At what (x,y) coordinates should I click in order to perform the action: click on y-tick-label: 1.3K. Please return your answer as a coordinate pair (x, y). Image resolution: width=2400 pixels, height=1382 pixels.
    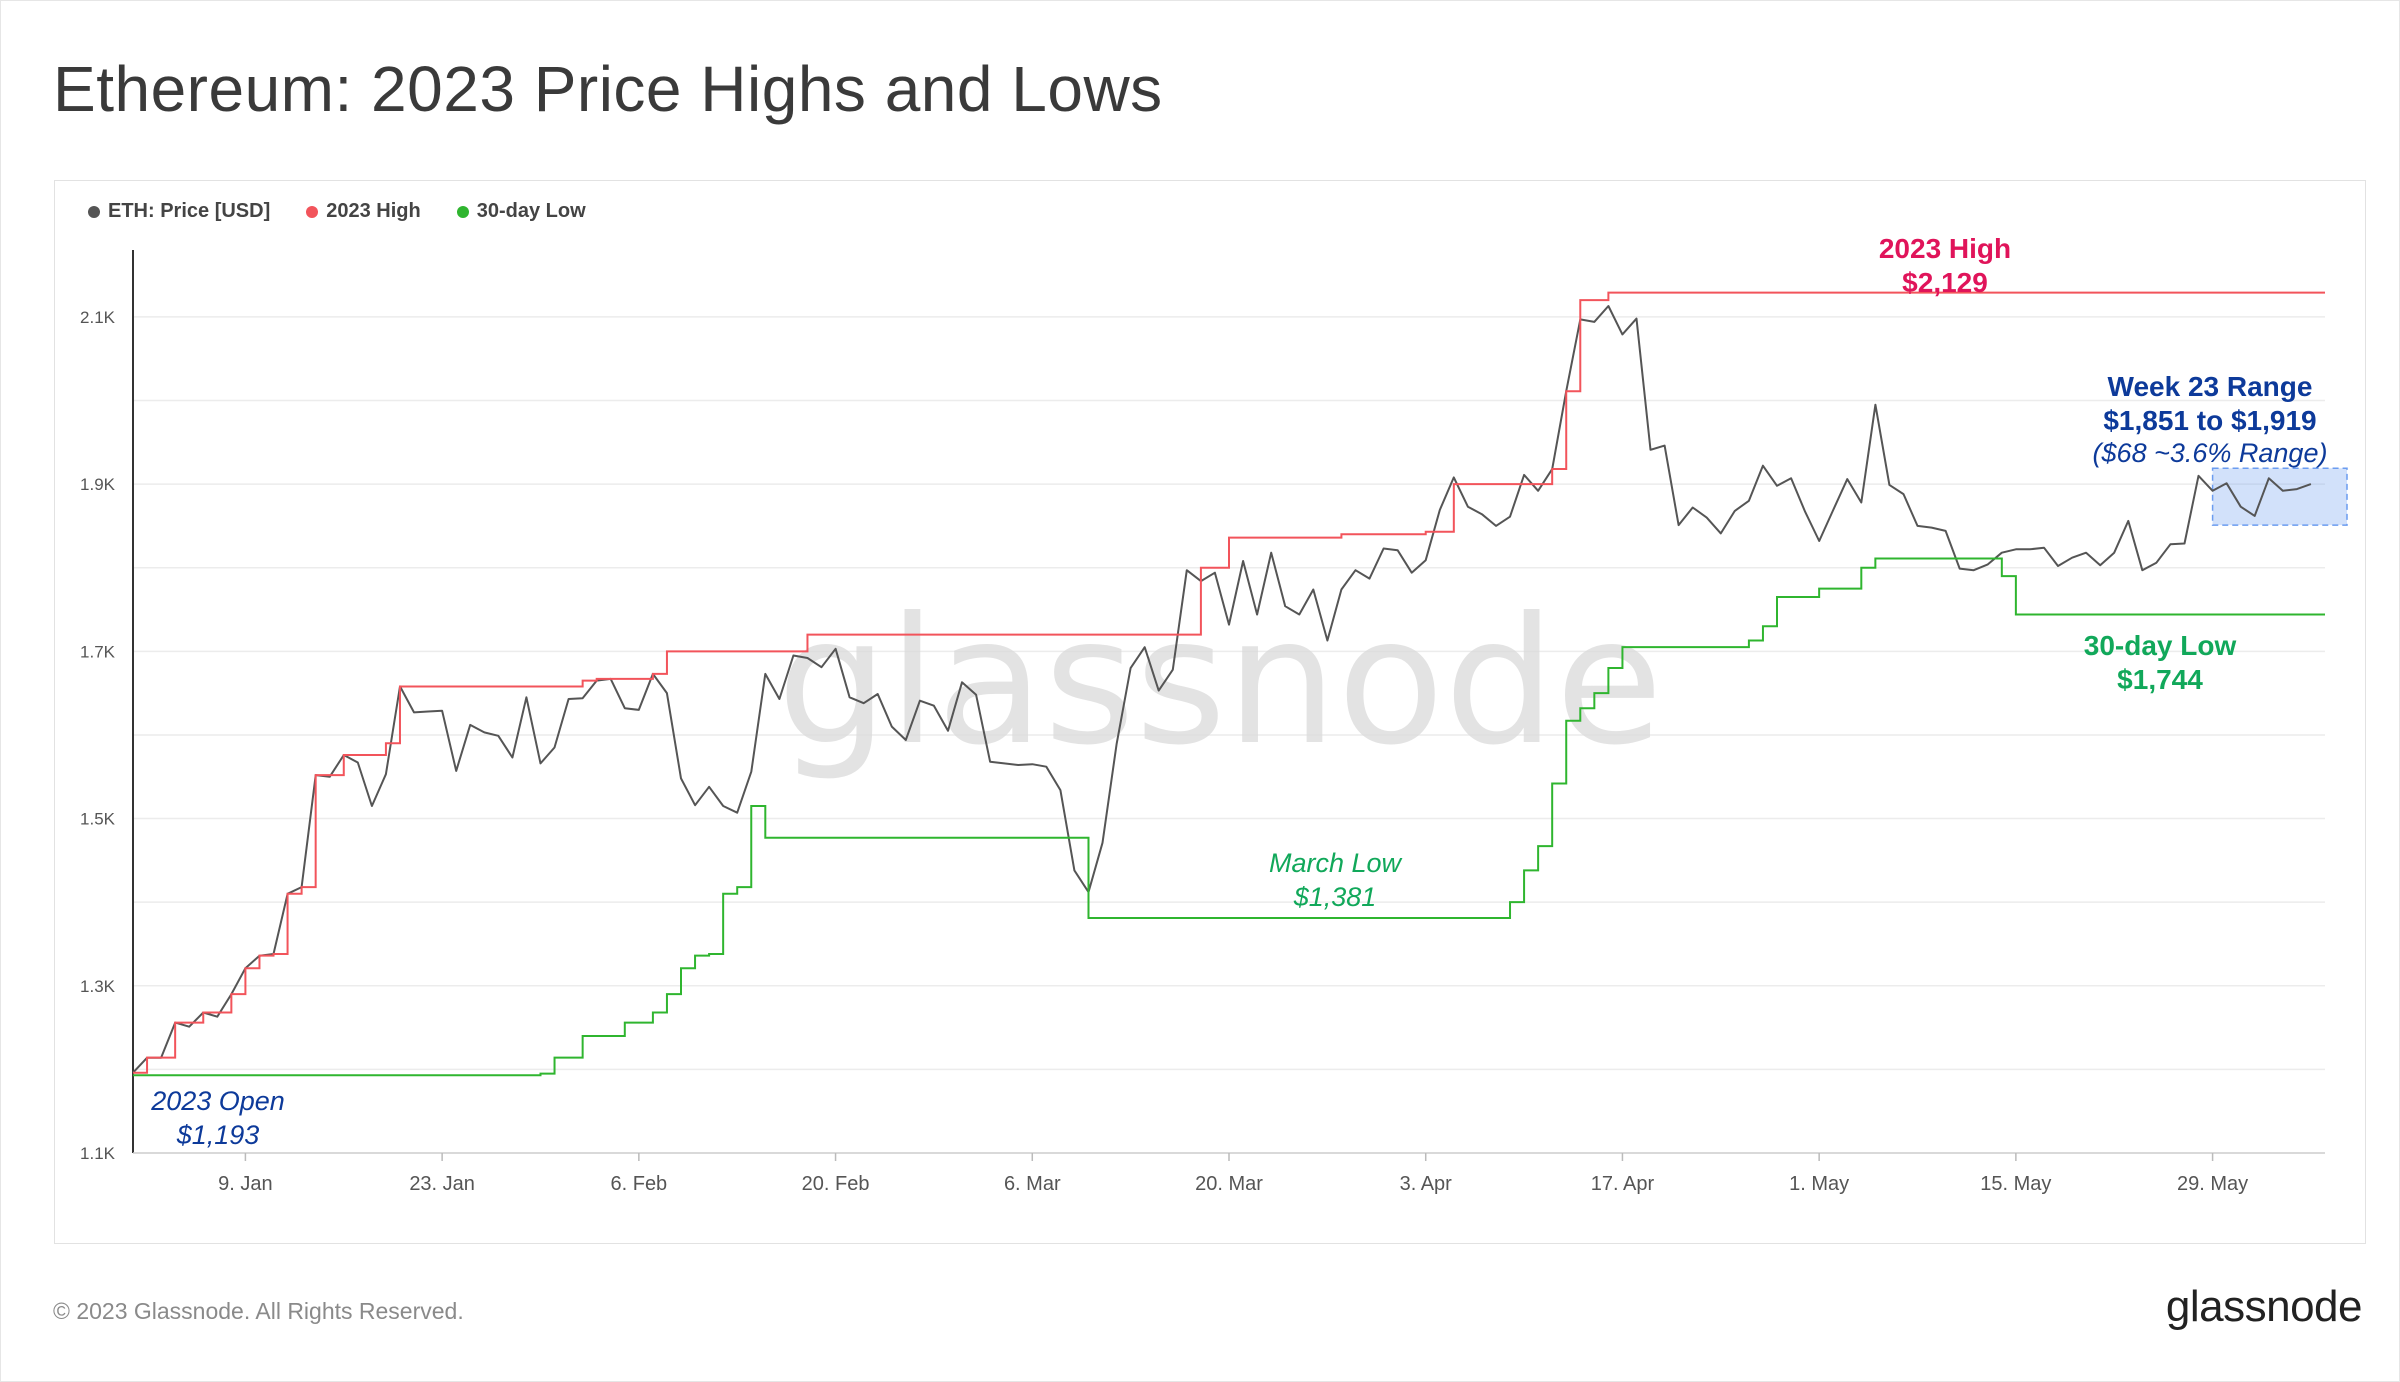
    Looking at the image, I should click on (98, 986).